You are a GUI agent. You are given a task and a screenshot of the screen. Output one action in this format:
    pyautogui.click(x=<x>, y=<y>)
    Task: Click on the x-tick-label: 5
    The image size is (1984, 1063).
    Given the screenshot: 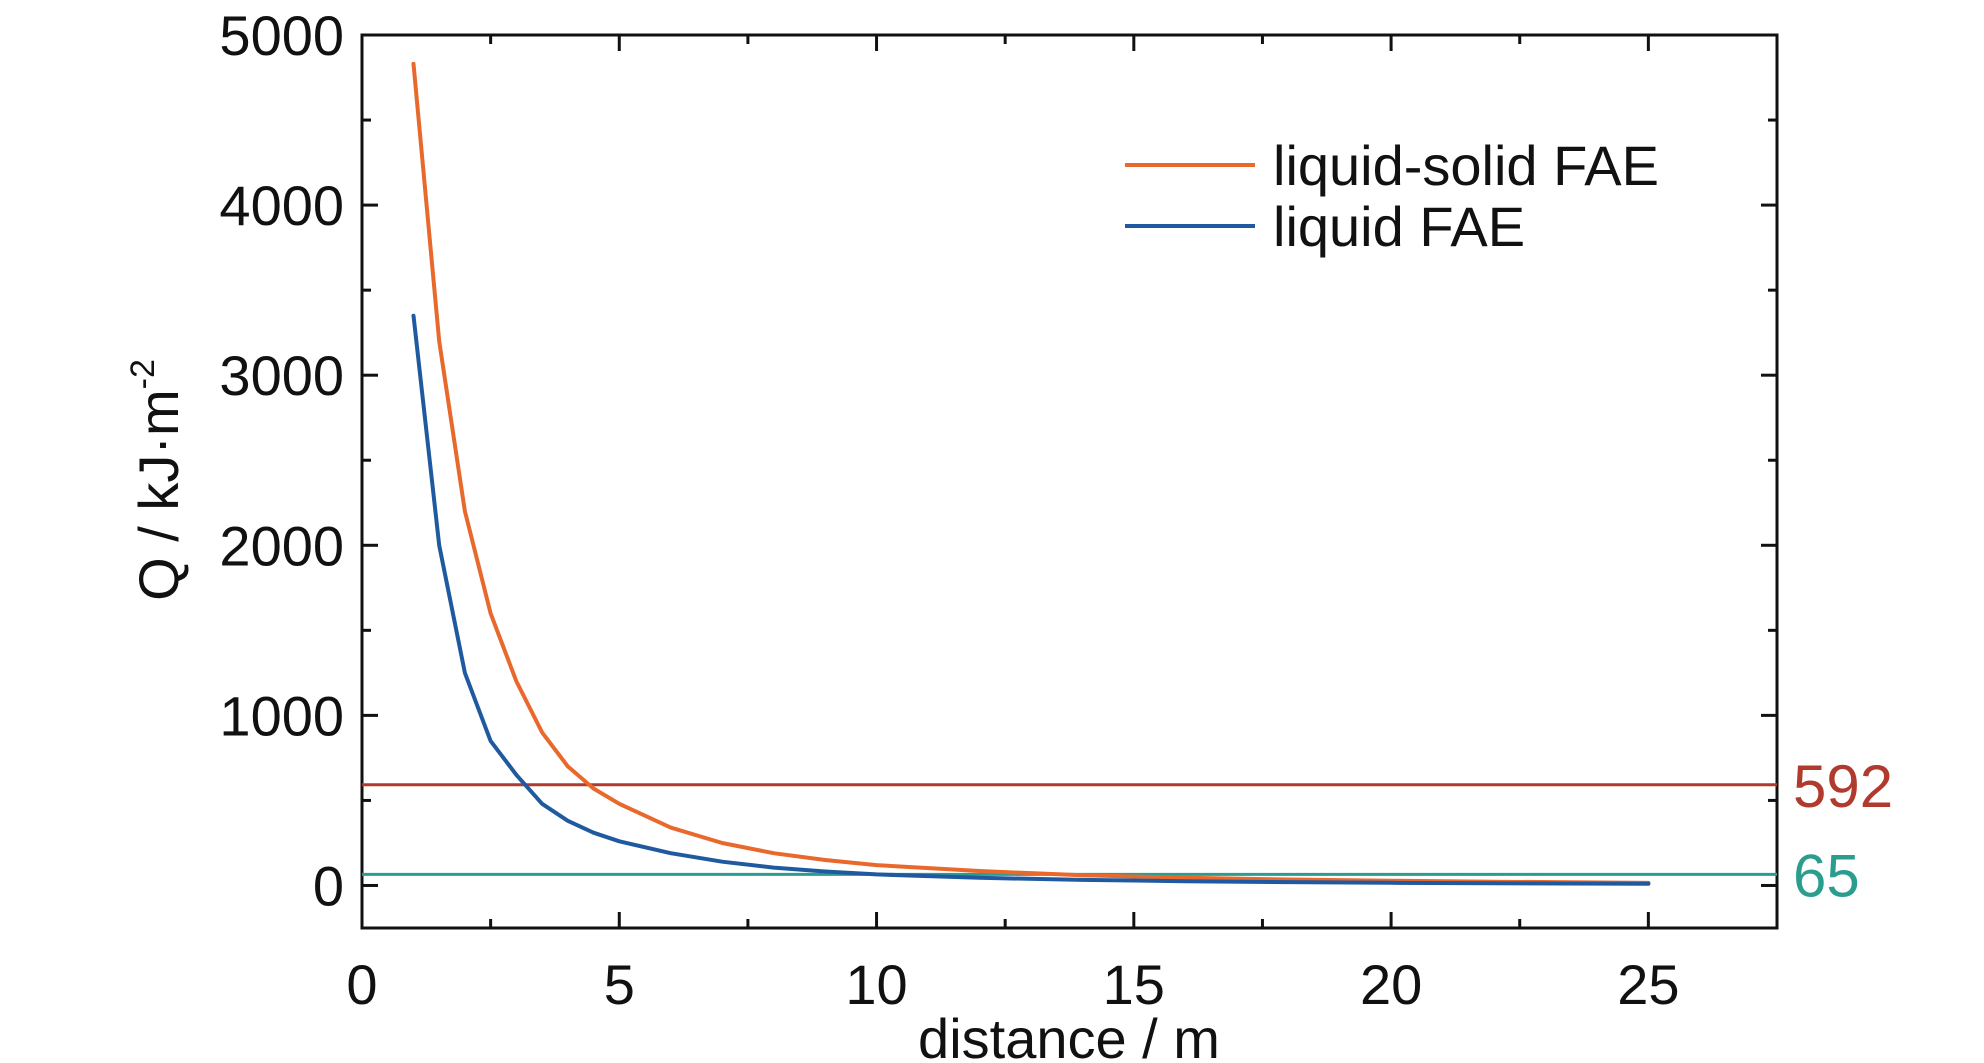 What is the action you would take?
    pyautogui.click(x=619, y=984)
    